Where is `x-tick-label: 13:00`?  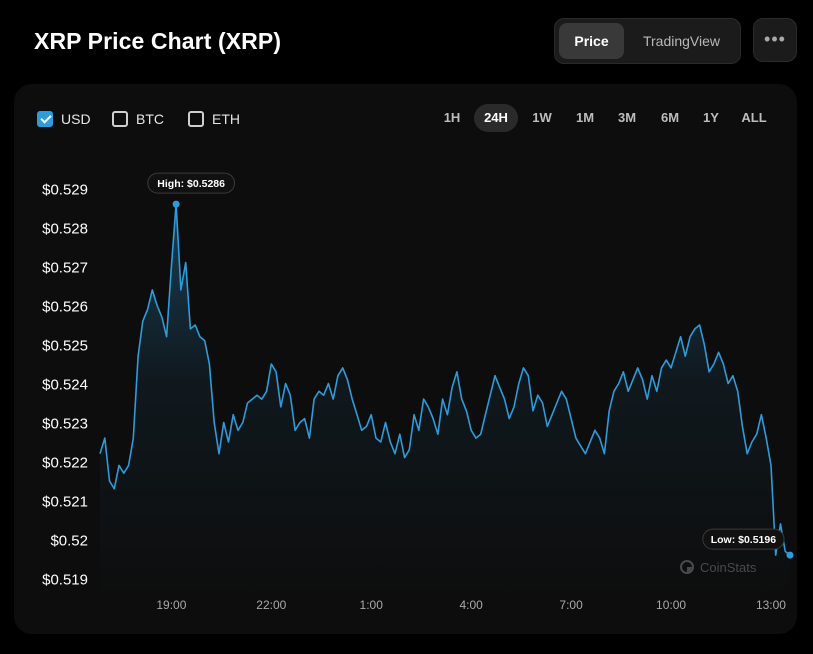 x-tick-label: 13:00 is located at coordinates (771, 605).